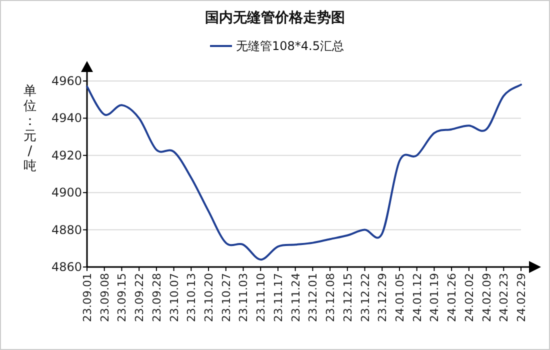  I want to click on y-axis-title: 单位：元/吨, so click(30, 129).